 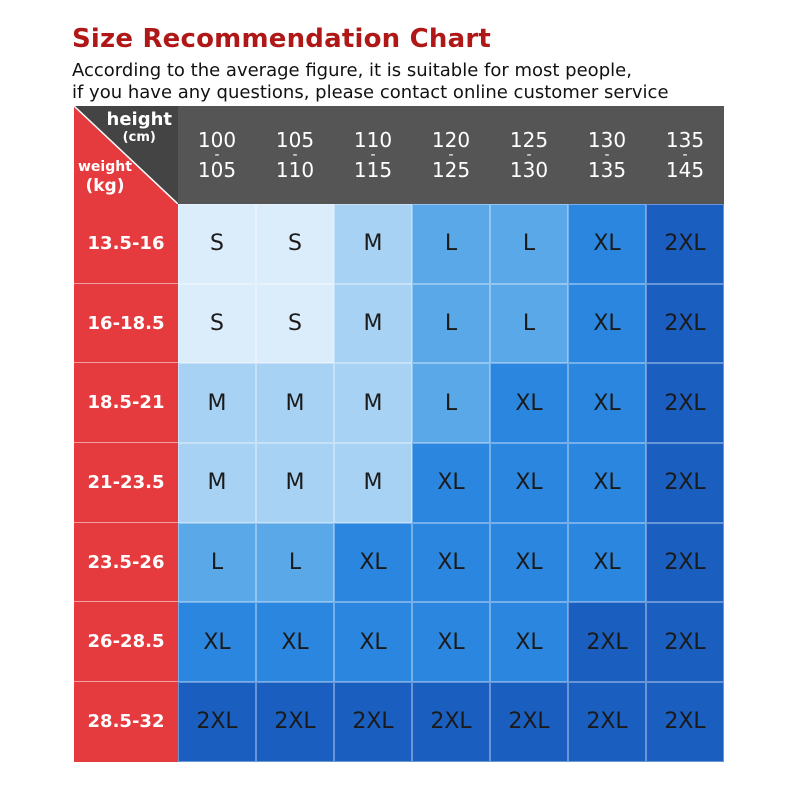 What do you see at coordinates (139, 127) in the screenshot?
I see `height-axis-label: height (cm)` at bounding box center [139, 127].